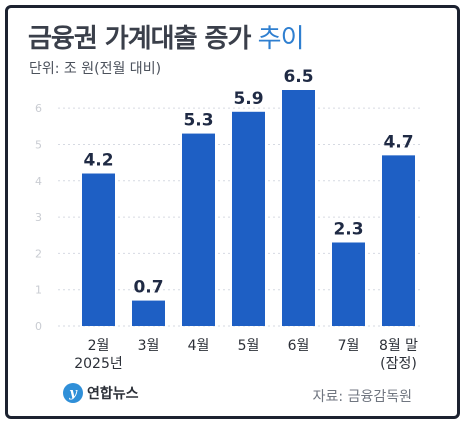  Describe the element at coordinates (73, 393) in the screenshot. I see `yonhap-logo-icon: y` at that location.